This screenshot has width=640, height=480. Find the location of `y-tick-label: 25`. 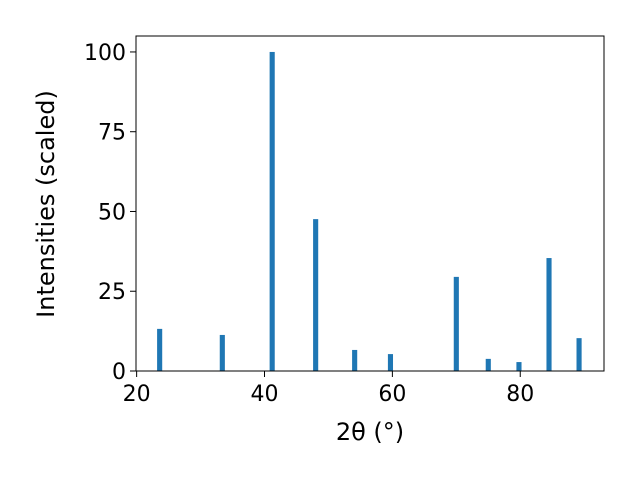

y-tick-label: 25 is located at coordinates (112, 292).